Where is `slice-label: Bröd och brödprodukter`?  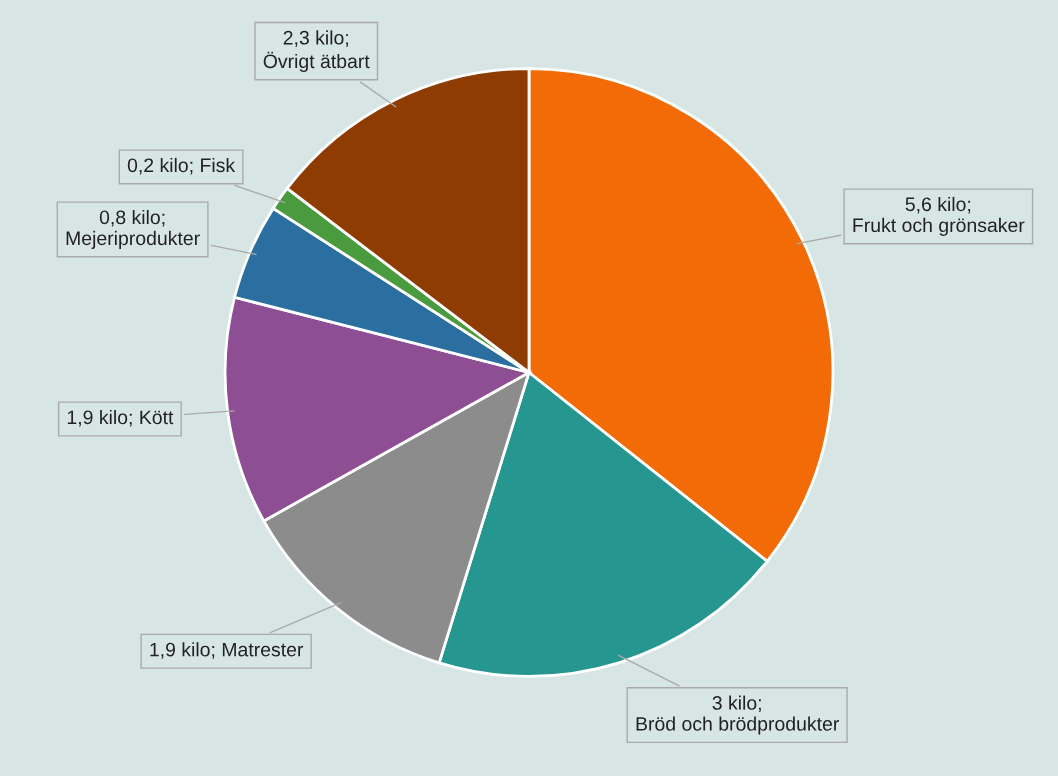
slice-label: Bröd och brödprodukter is located at coordinates (737, 725).